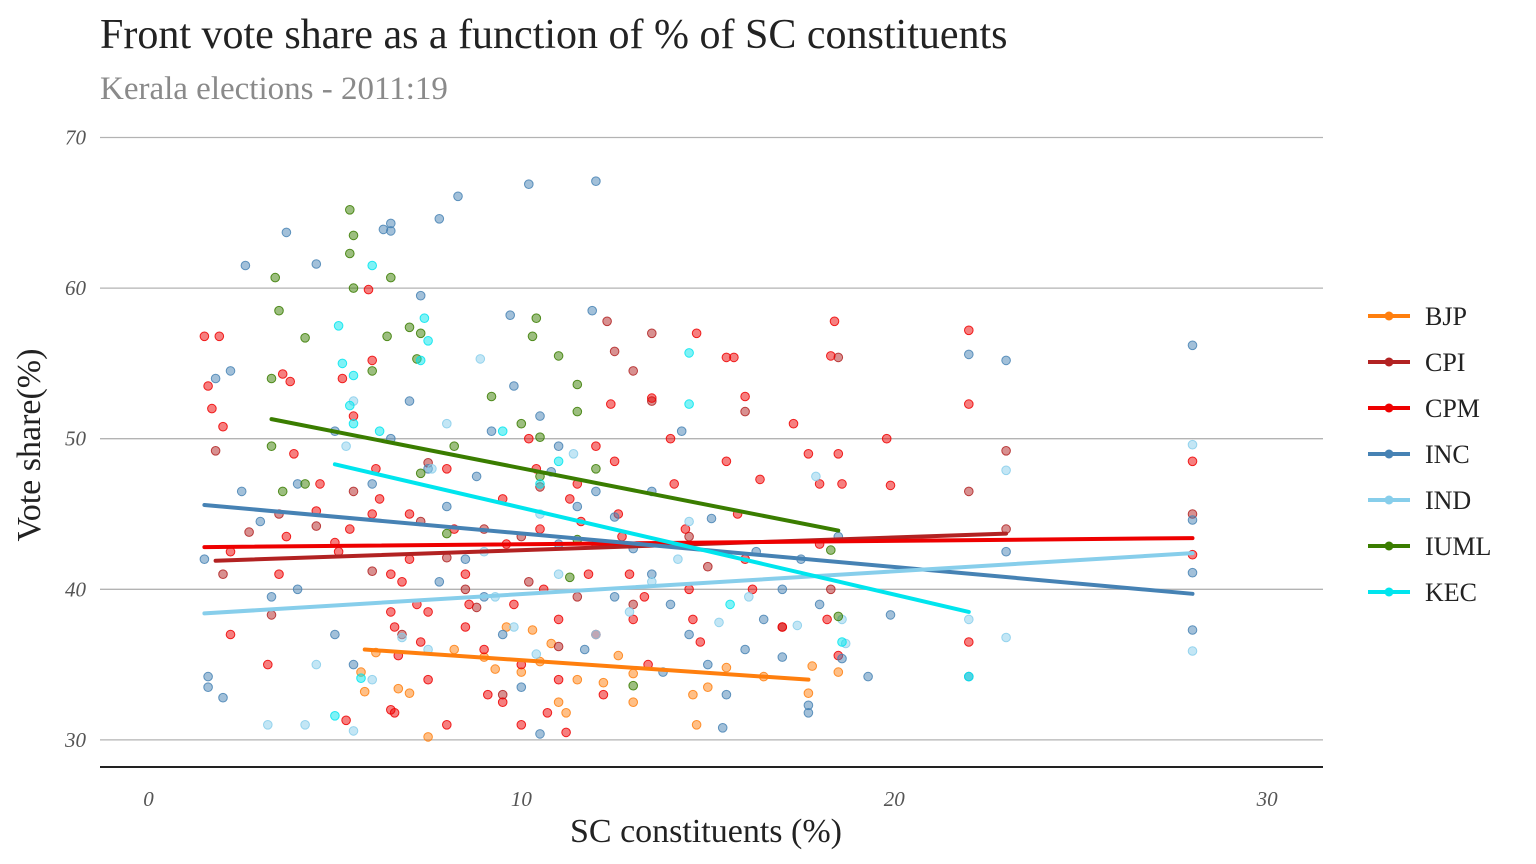 This screenshot has width=1536, height=864. I want to click on legend-marker-iuml, so click(1389, 546).